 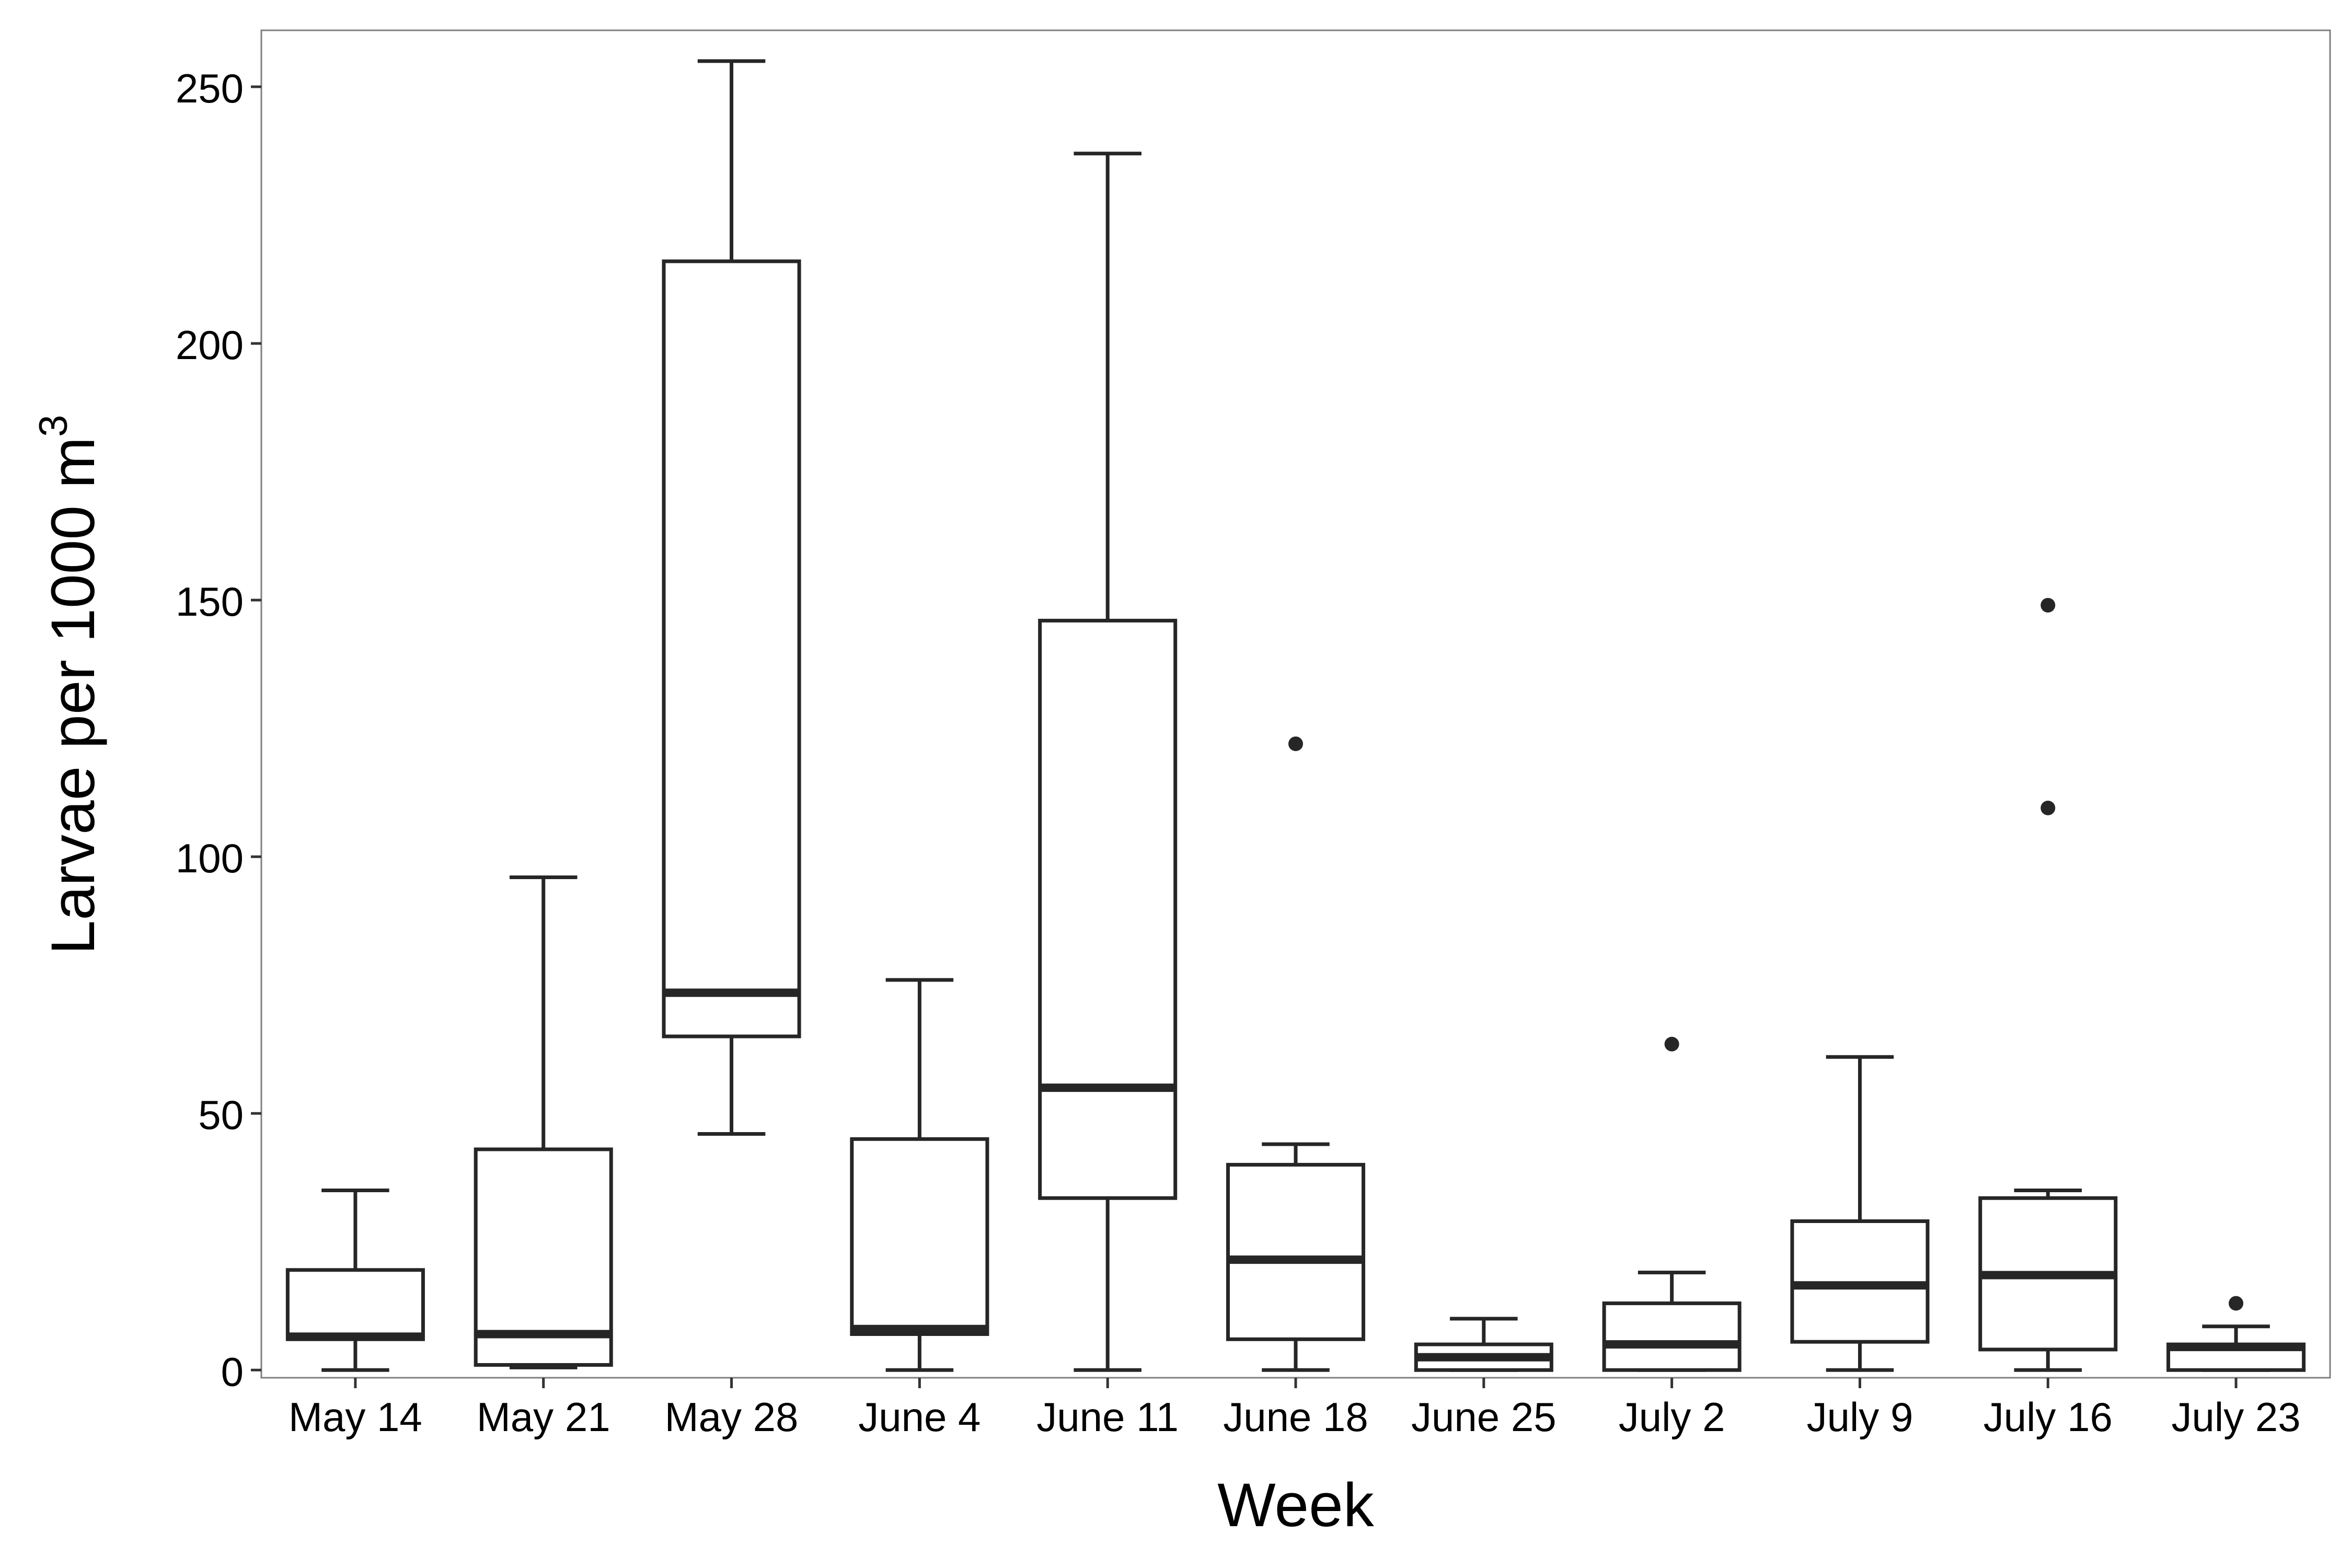 What do you see at coordinates (1484, 1417) in the screenshot?
I see `x-tick-label: June 25` at bounding box center [1484, 1417].